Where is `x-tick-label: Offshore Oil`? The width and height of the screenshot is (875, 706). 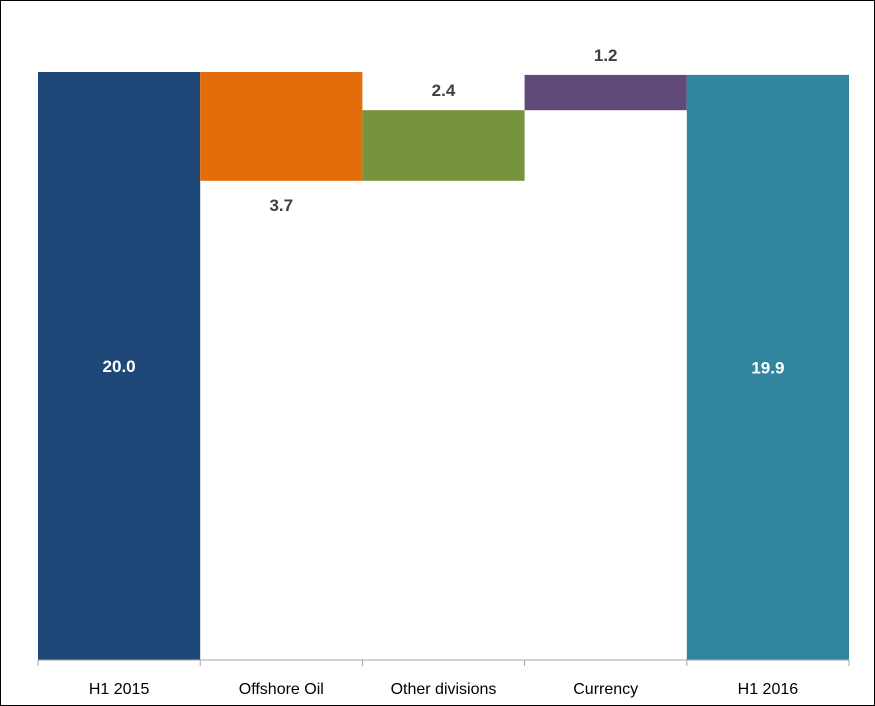 x-tick-label: Offshore Oil is located at coordinates (281, 689).